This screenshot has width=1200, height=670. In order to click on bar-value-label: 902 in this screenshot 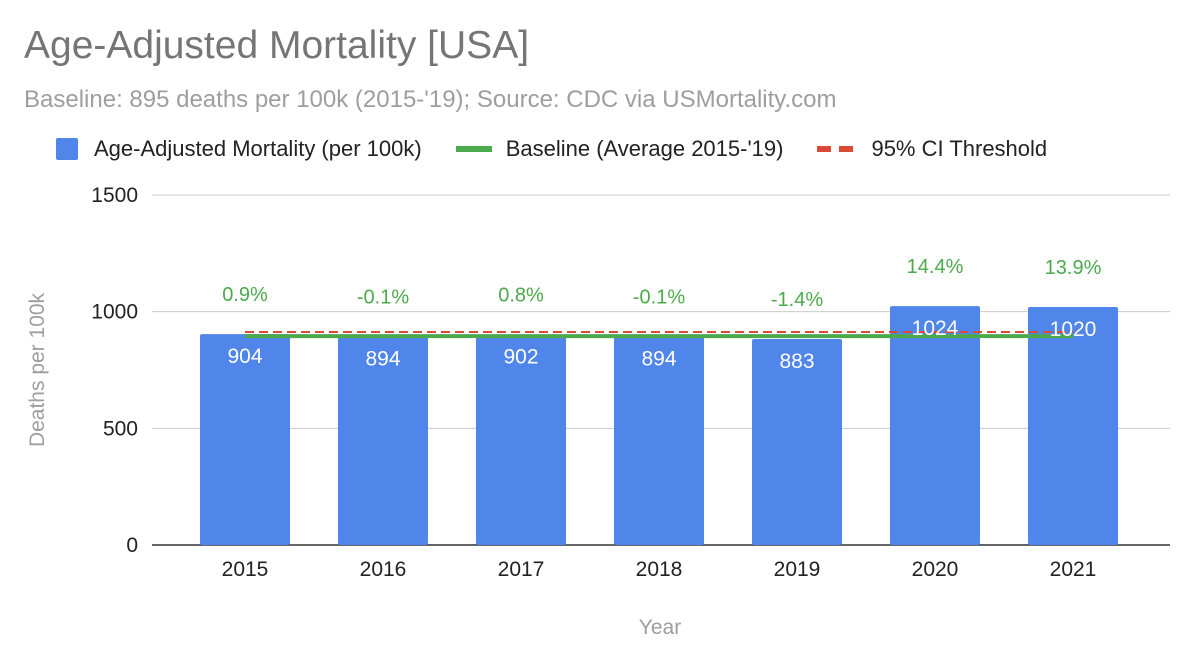, I will do `click(520, 357)`.